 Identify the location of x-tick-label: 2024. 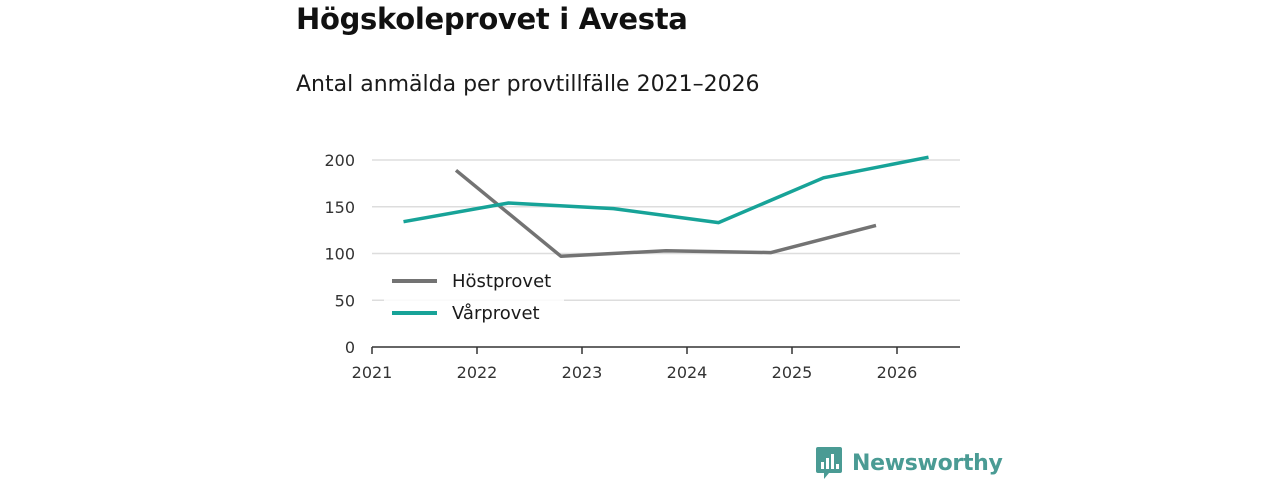
(687, 372).